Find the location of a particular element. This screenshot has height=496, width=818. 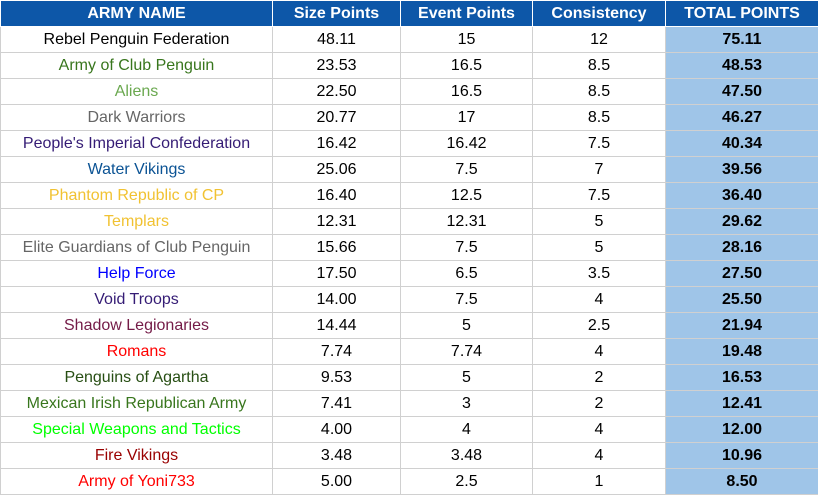

event-points: 2.5 is located at coordinates (466, 481).